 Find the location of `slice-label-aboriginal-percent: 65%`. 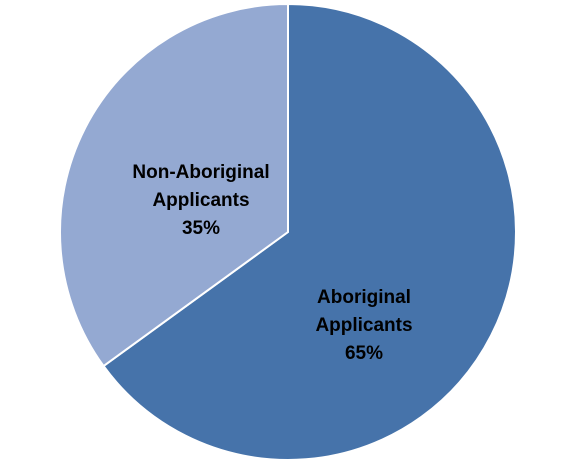

slice-label-aboriginal-percent: 65% is located at coordinates (364, 353).